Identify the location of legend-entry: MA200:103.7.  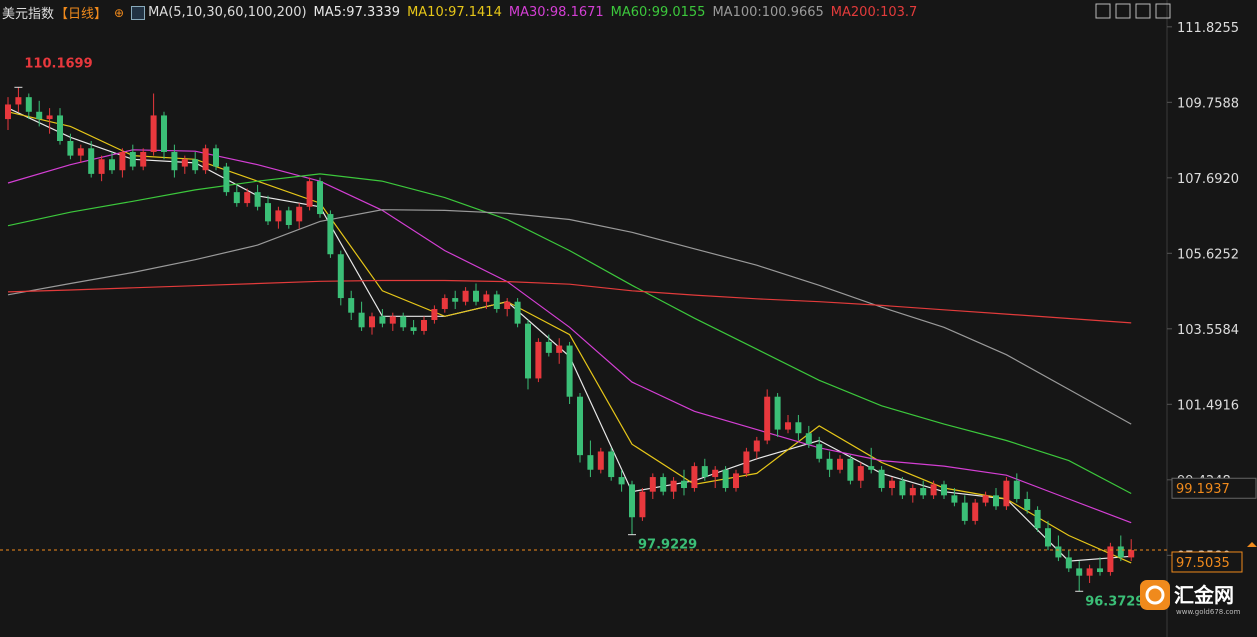
(874, 12).